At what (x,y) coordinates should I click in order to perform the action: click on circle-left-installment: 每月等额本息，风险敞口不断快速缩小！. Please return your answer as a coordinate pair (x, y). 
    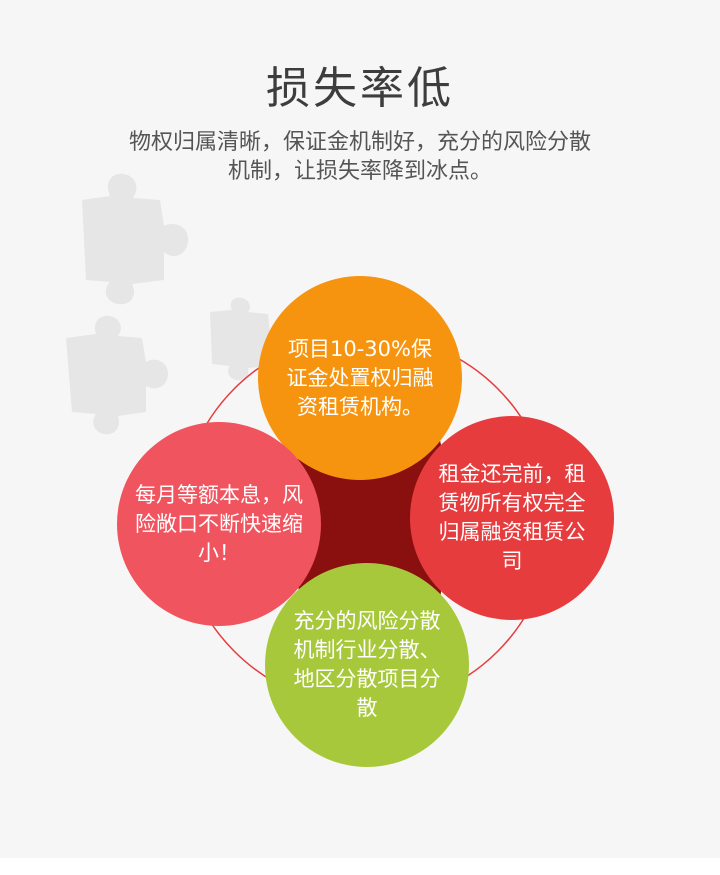
    Looking at the image, I should click on (219, 524).